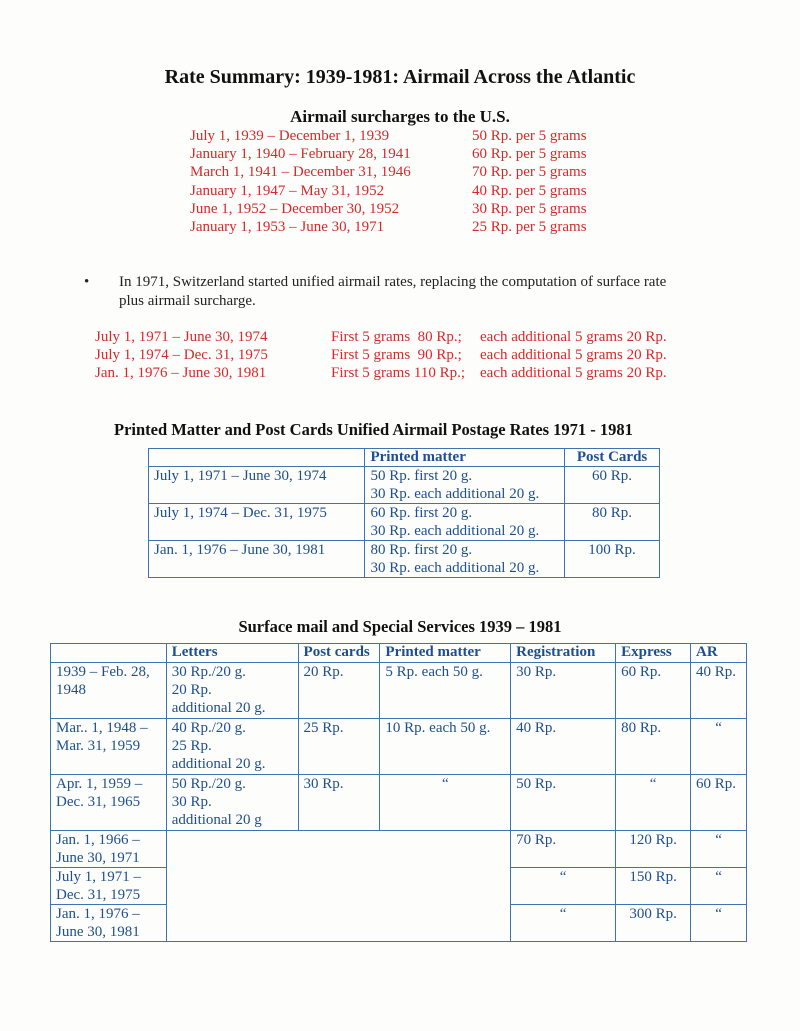  I want to click on table-row: July 1, 1971 – Dec. 31, 1975 “150 Rp. “, so click(398, 886).